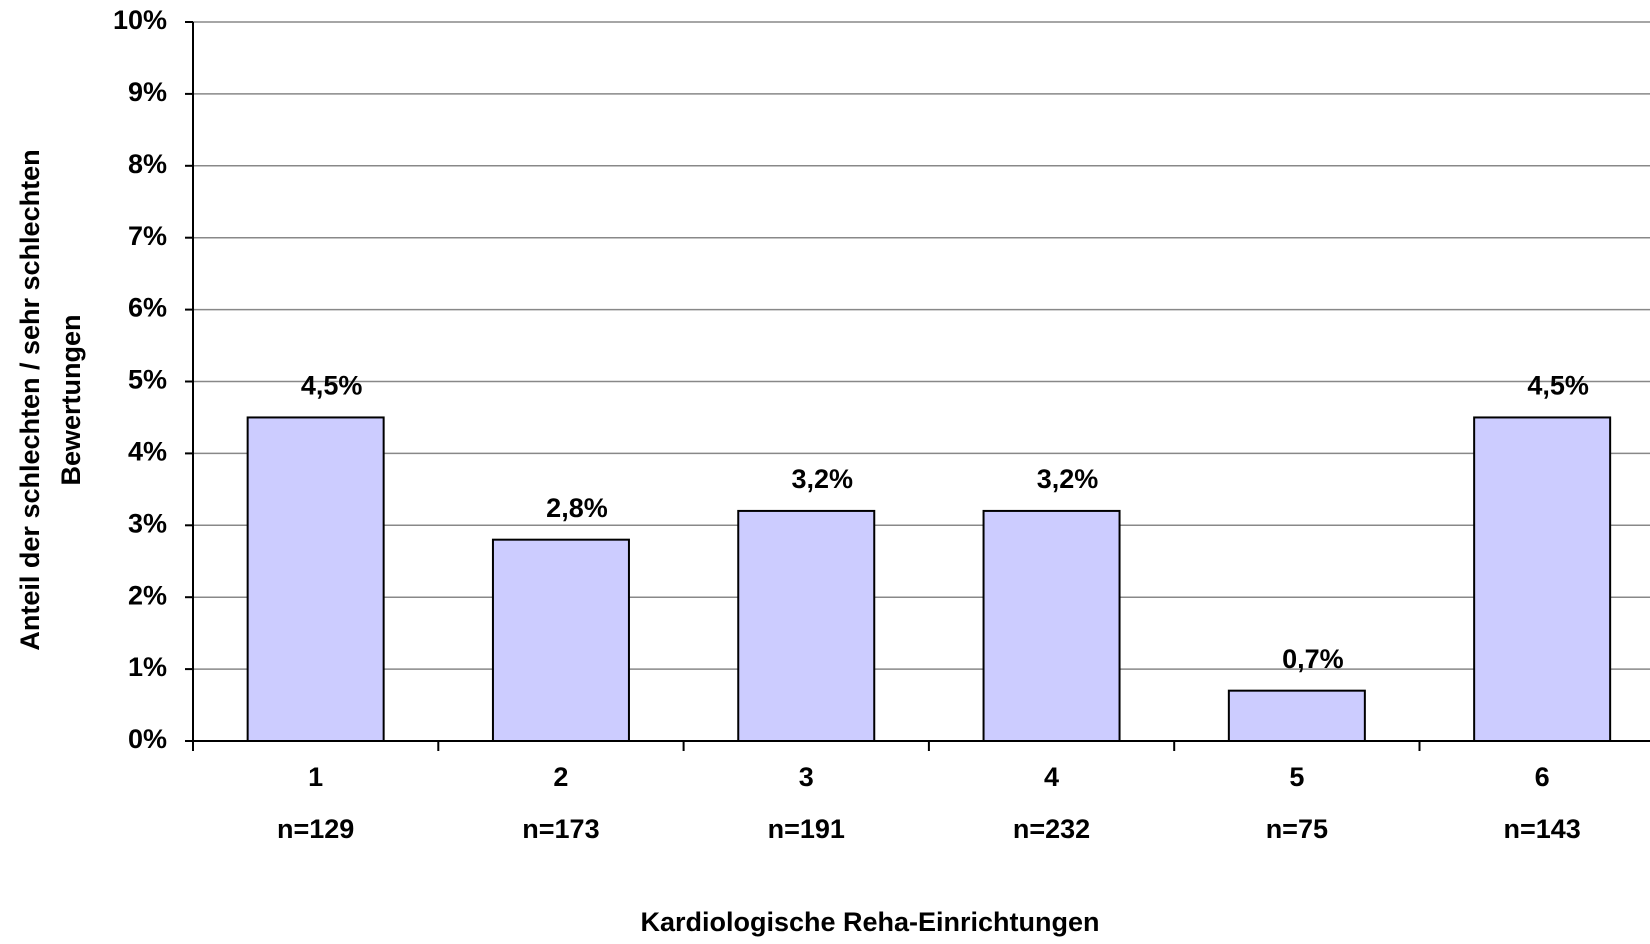 This screenshot has height=944, width=1650. What do you see at coordinates (147, 452) in the screenshot?
I see `y-tick-label: 4%` at bounding box center [147, 452].